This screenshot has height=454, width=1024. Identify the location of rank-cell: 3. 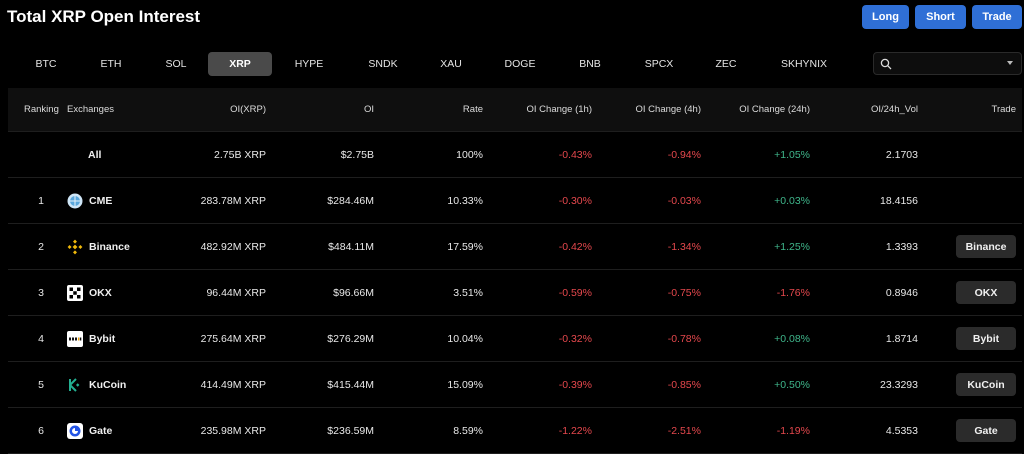
(41, 292).